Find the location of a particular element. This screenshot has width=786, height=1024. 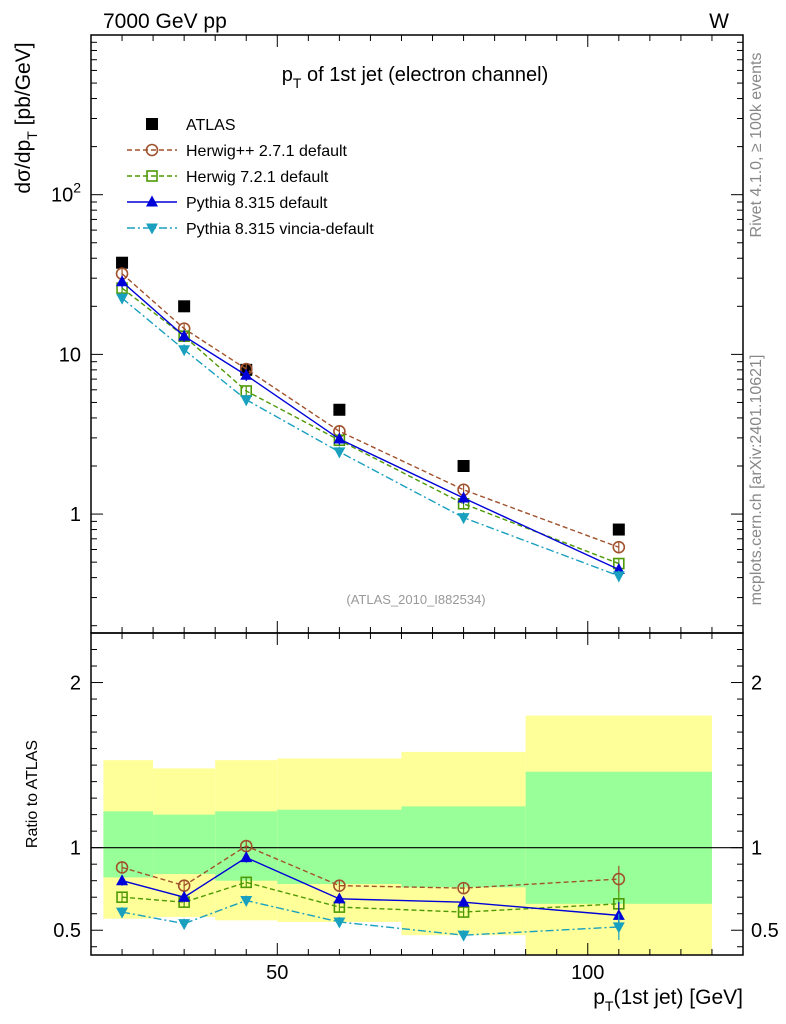

legend-entry-herwig-2-7-1-default: Herwig++ 2.7.1 default is located at coordinates (237, 151).